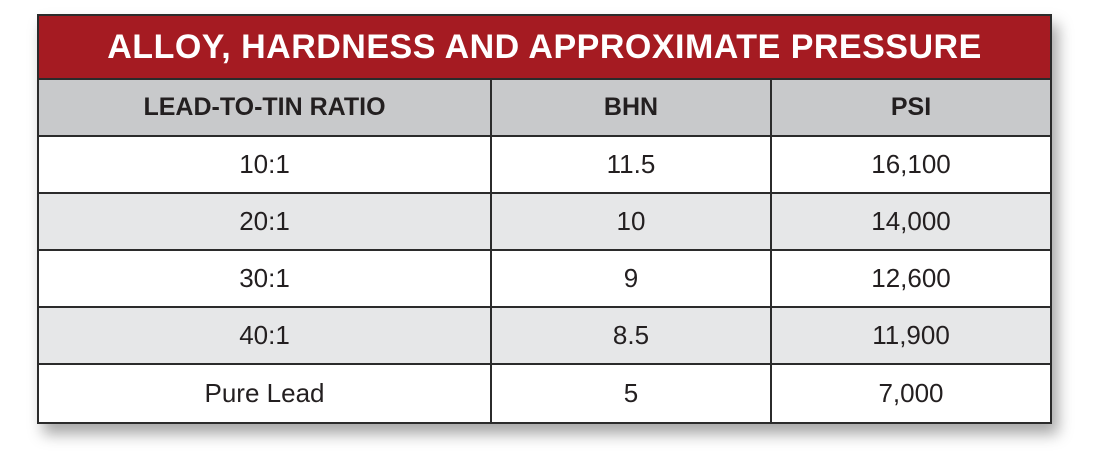 The image size is (1101, 460). I want to click on cell-ratio: 40:1, so click(265, 335).